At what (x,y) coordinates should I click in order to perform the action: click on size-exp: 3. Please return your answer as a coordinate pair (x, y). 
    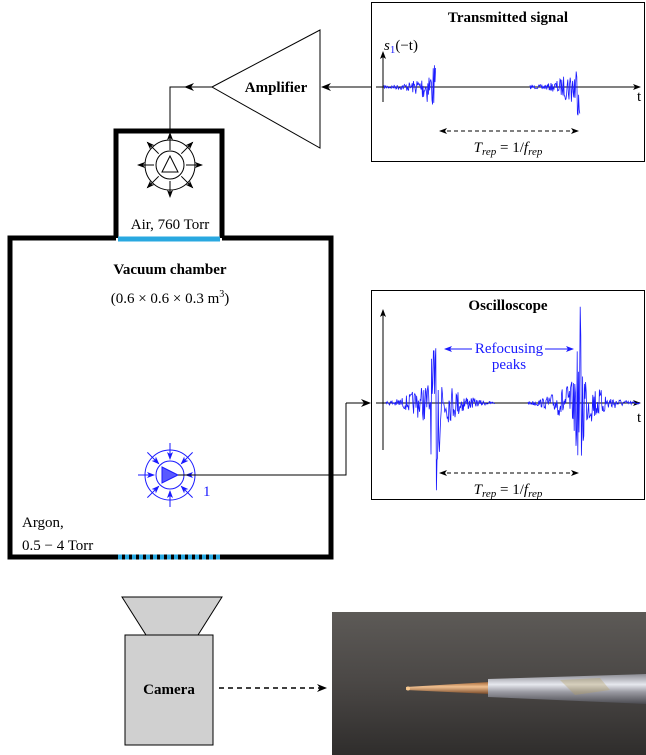
    Looking at the image, I should click on (221, 294).